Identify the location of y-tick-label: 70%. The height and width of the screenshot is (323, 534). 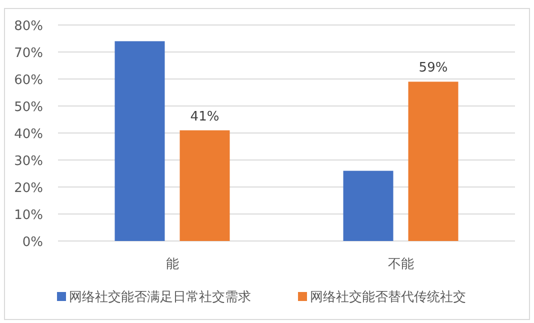
(28, 53).